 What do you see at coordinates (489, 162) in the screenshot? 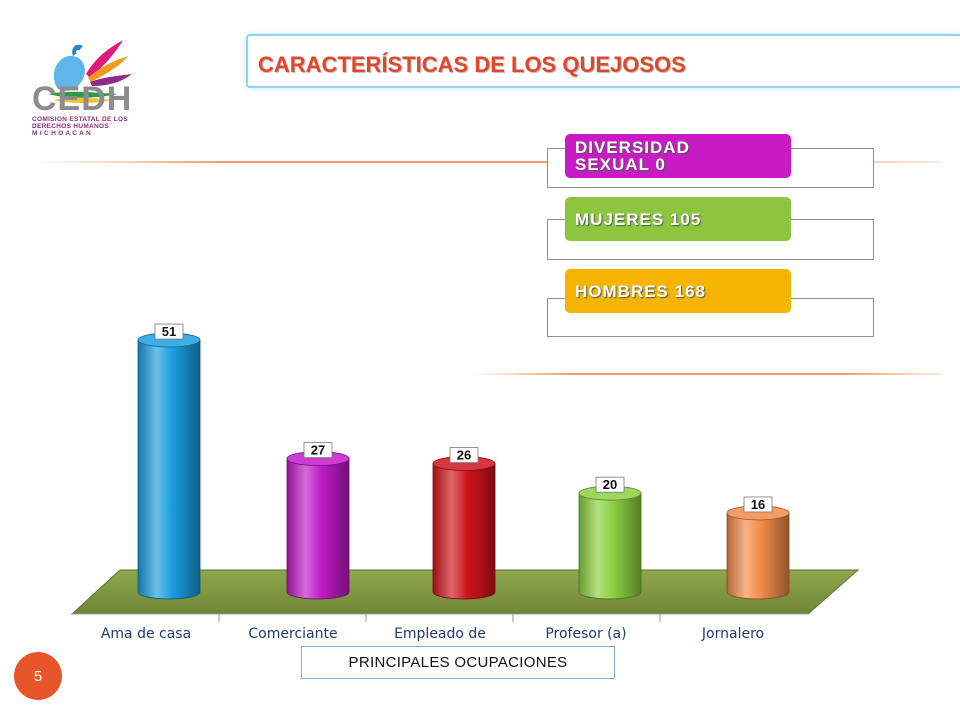
I see `decorative-rule-top` at bounding box center [489, 162].